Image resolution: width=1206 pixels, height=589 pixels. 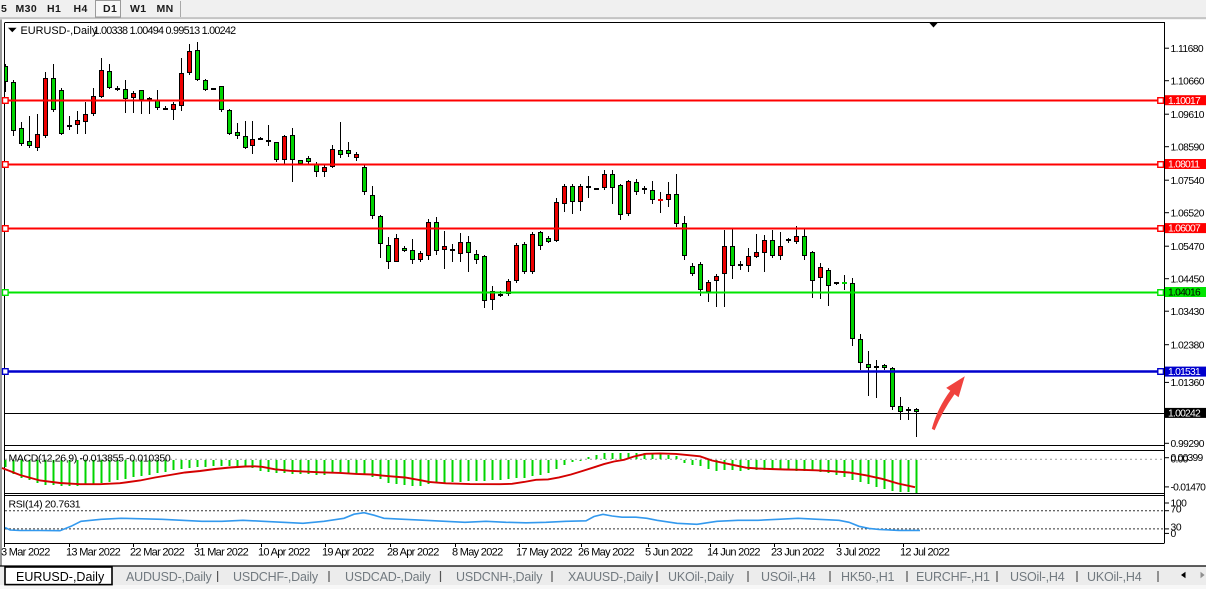 I want to click on svg-text: H1, so click(x=54, y=9).